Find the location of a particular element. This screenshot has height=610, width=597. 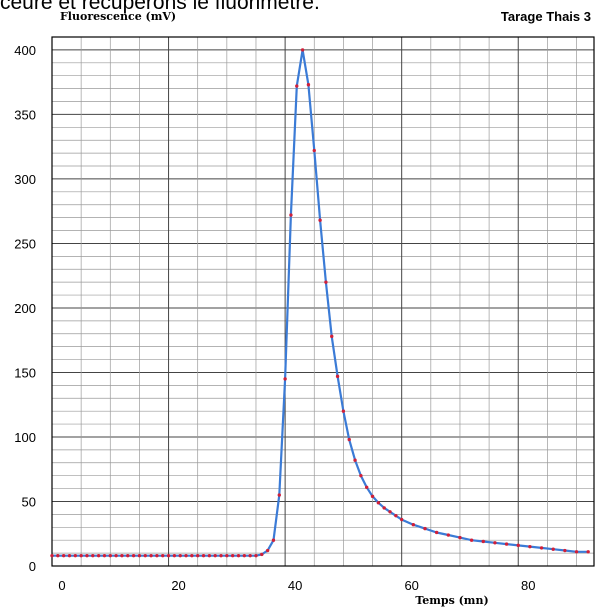

y-tick-label: 200 is located at coordinates (25, 308).